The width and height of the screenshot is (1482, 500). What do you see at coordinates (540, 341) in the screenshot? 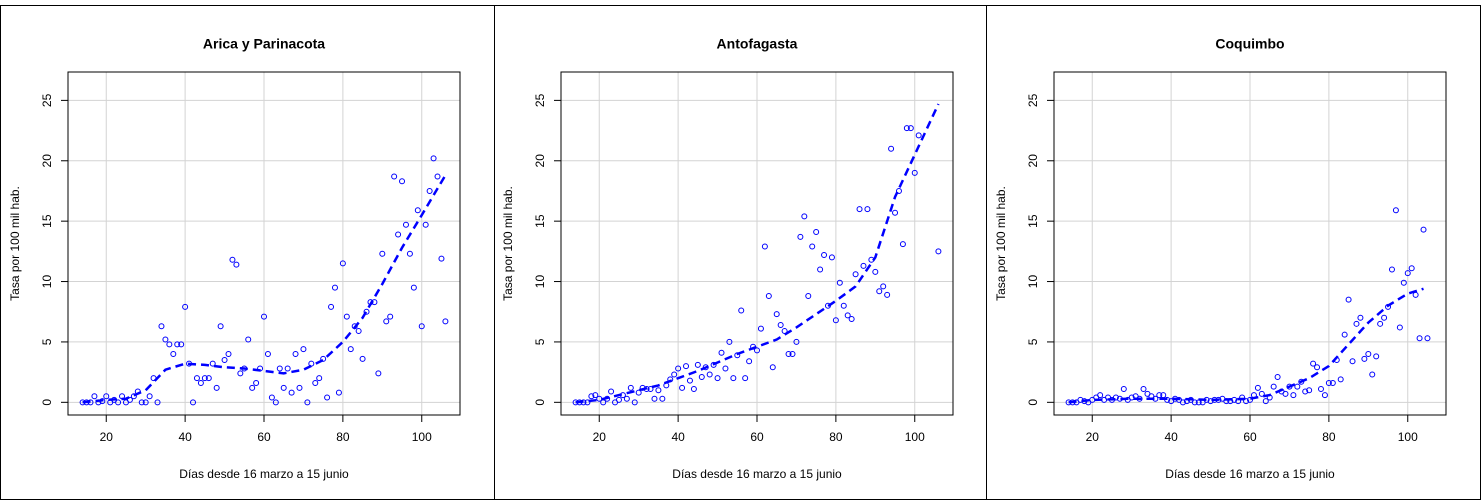
I see `y-tick-label: 5` at bounding box center [540, 341].